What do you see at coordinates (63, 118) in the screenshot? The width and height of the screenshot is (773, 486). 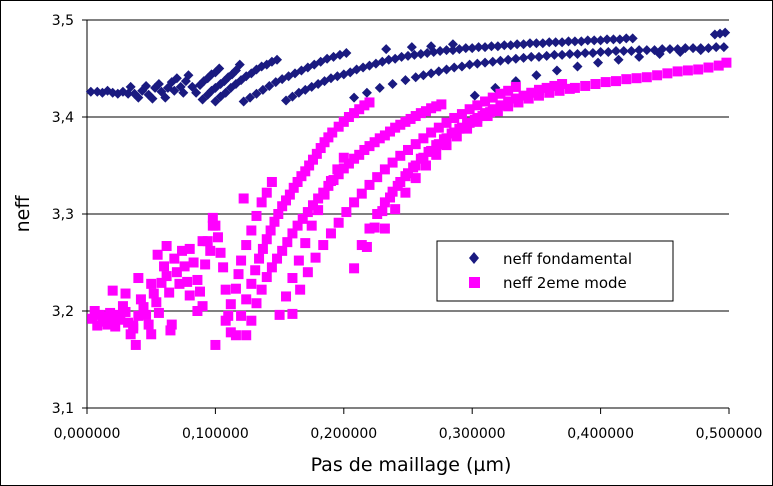 I see `y-tick-label: 3,4` at bounding box center [63, 118].